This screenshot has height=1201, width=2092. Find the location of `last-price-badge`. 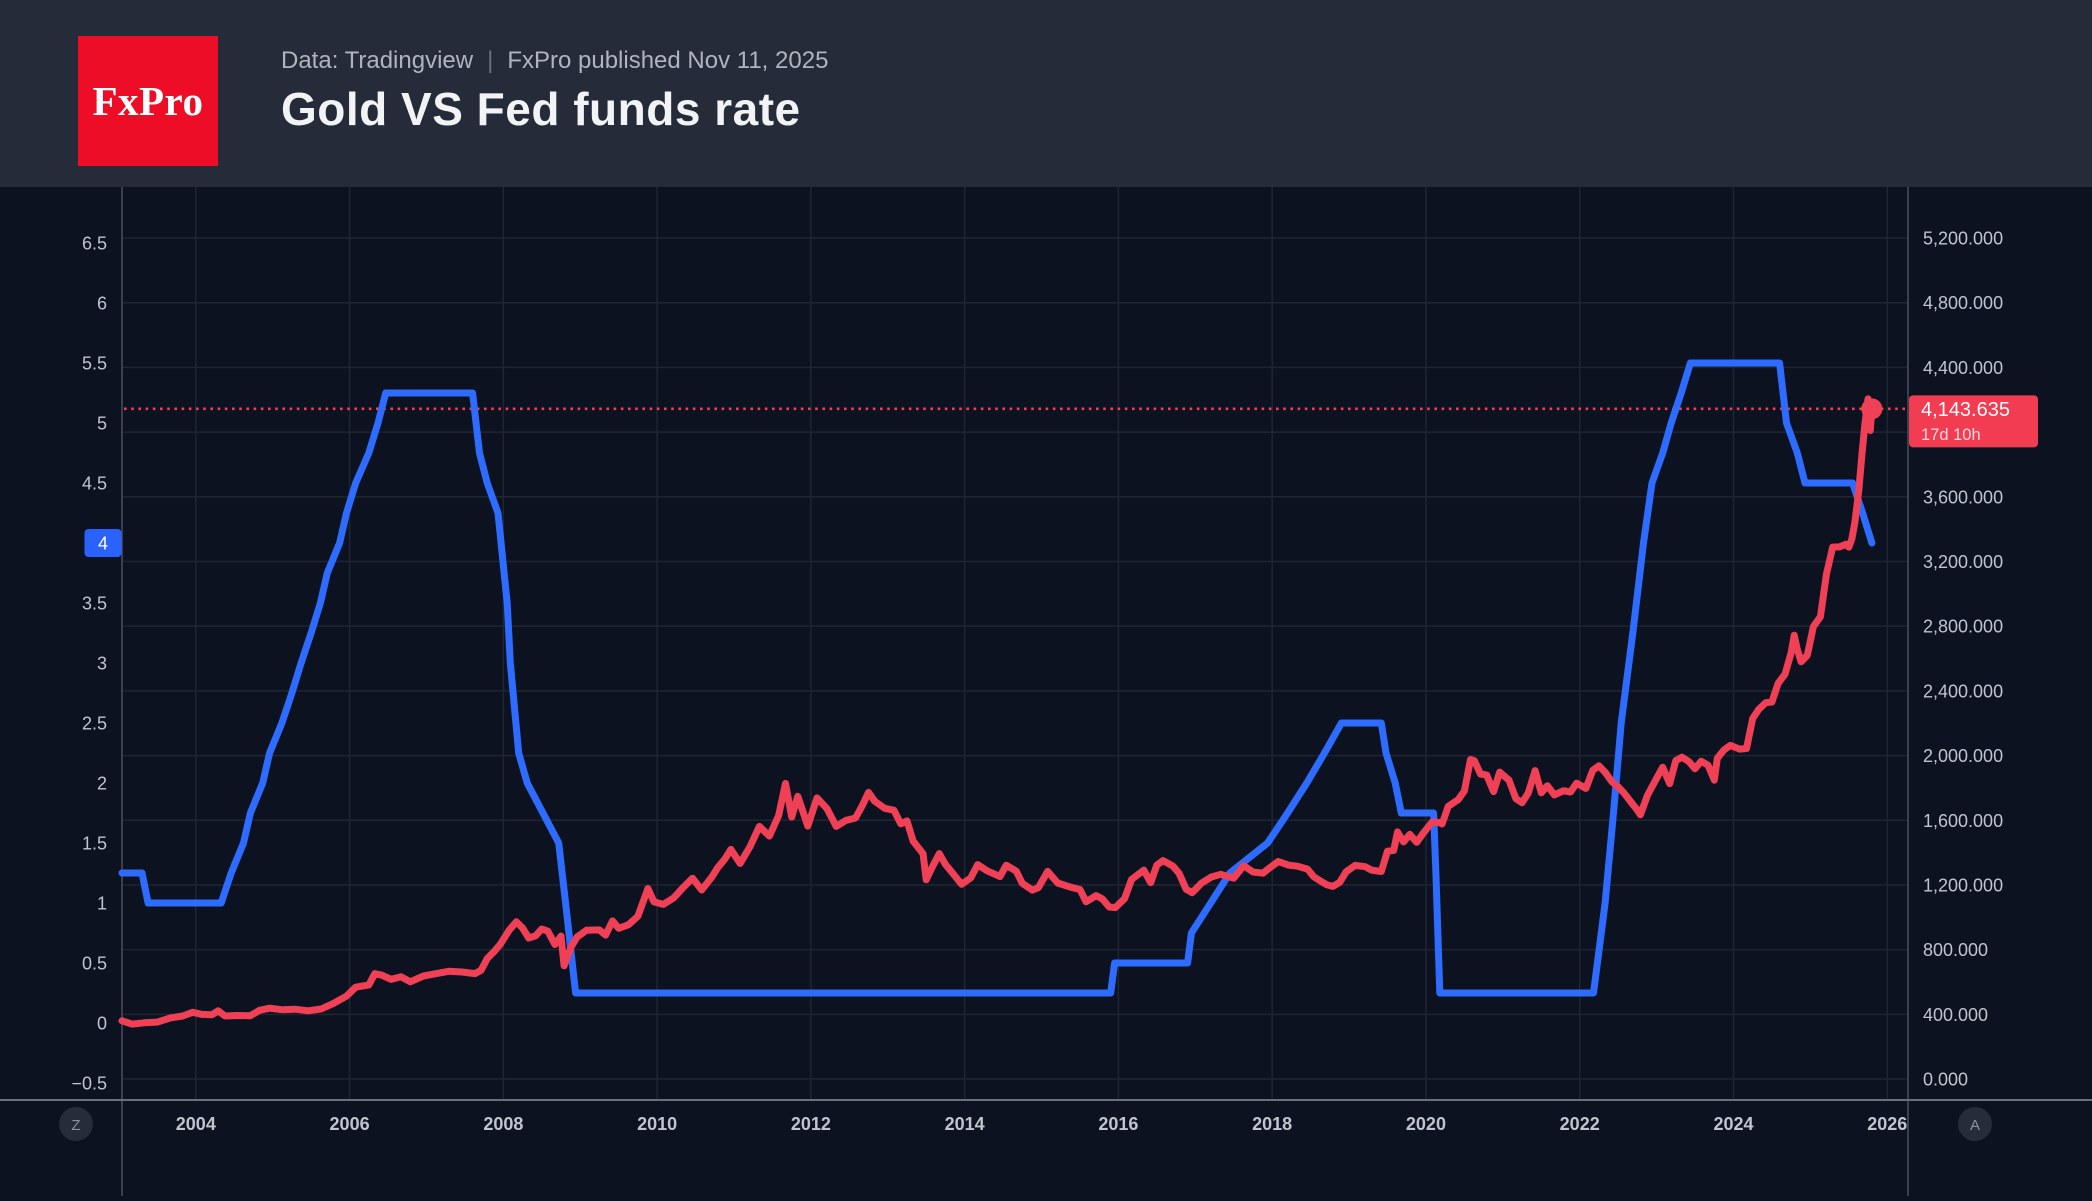

last-price-badge is located at coordinates (1973, 421).